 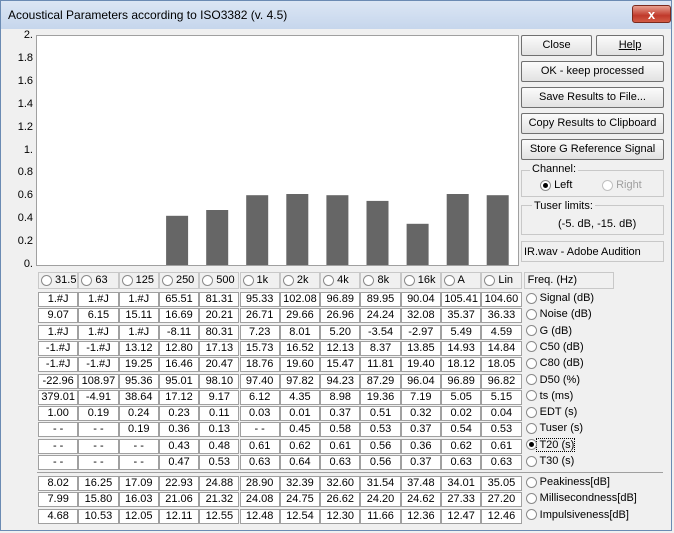 I want to click on band-header: Lin, so click(x=501, y=280).